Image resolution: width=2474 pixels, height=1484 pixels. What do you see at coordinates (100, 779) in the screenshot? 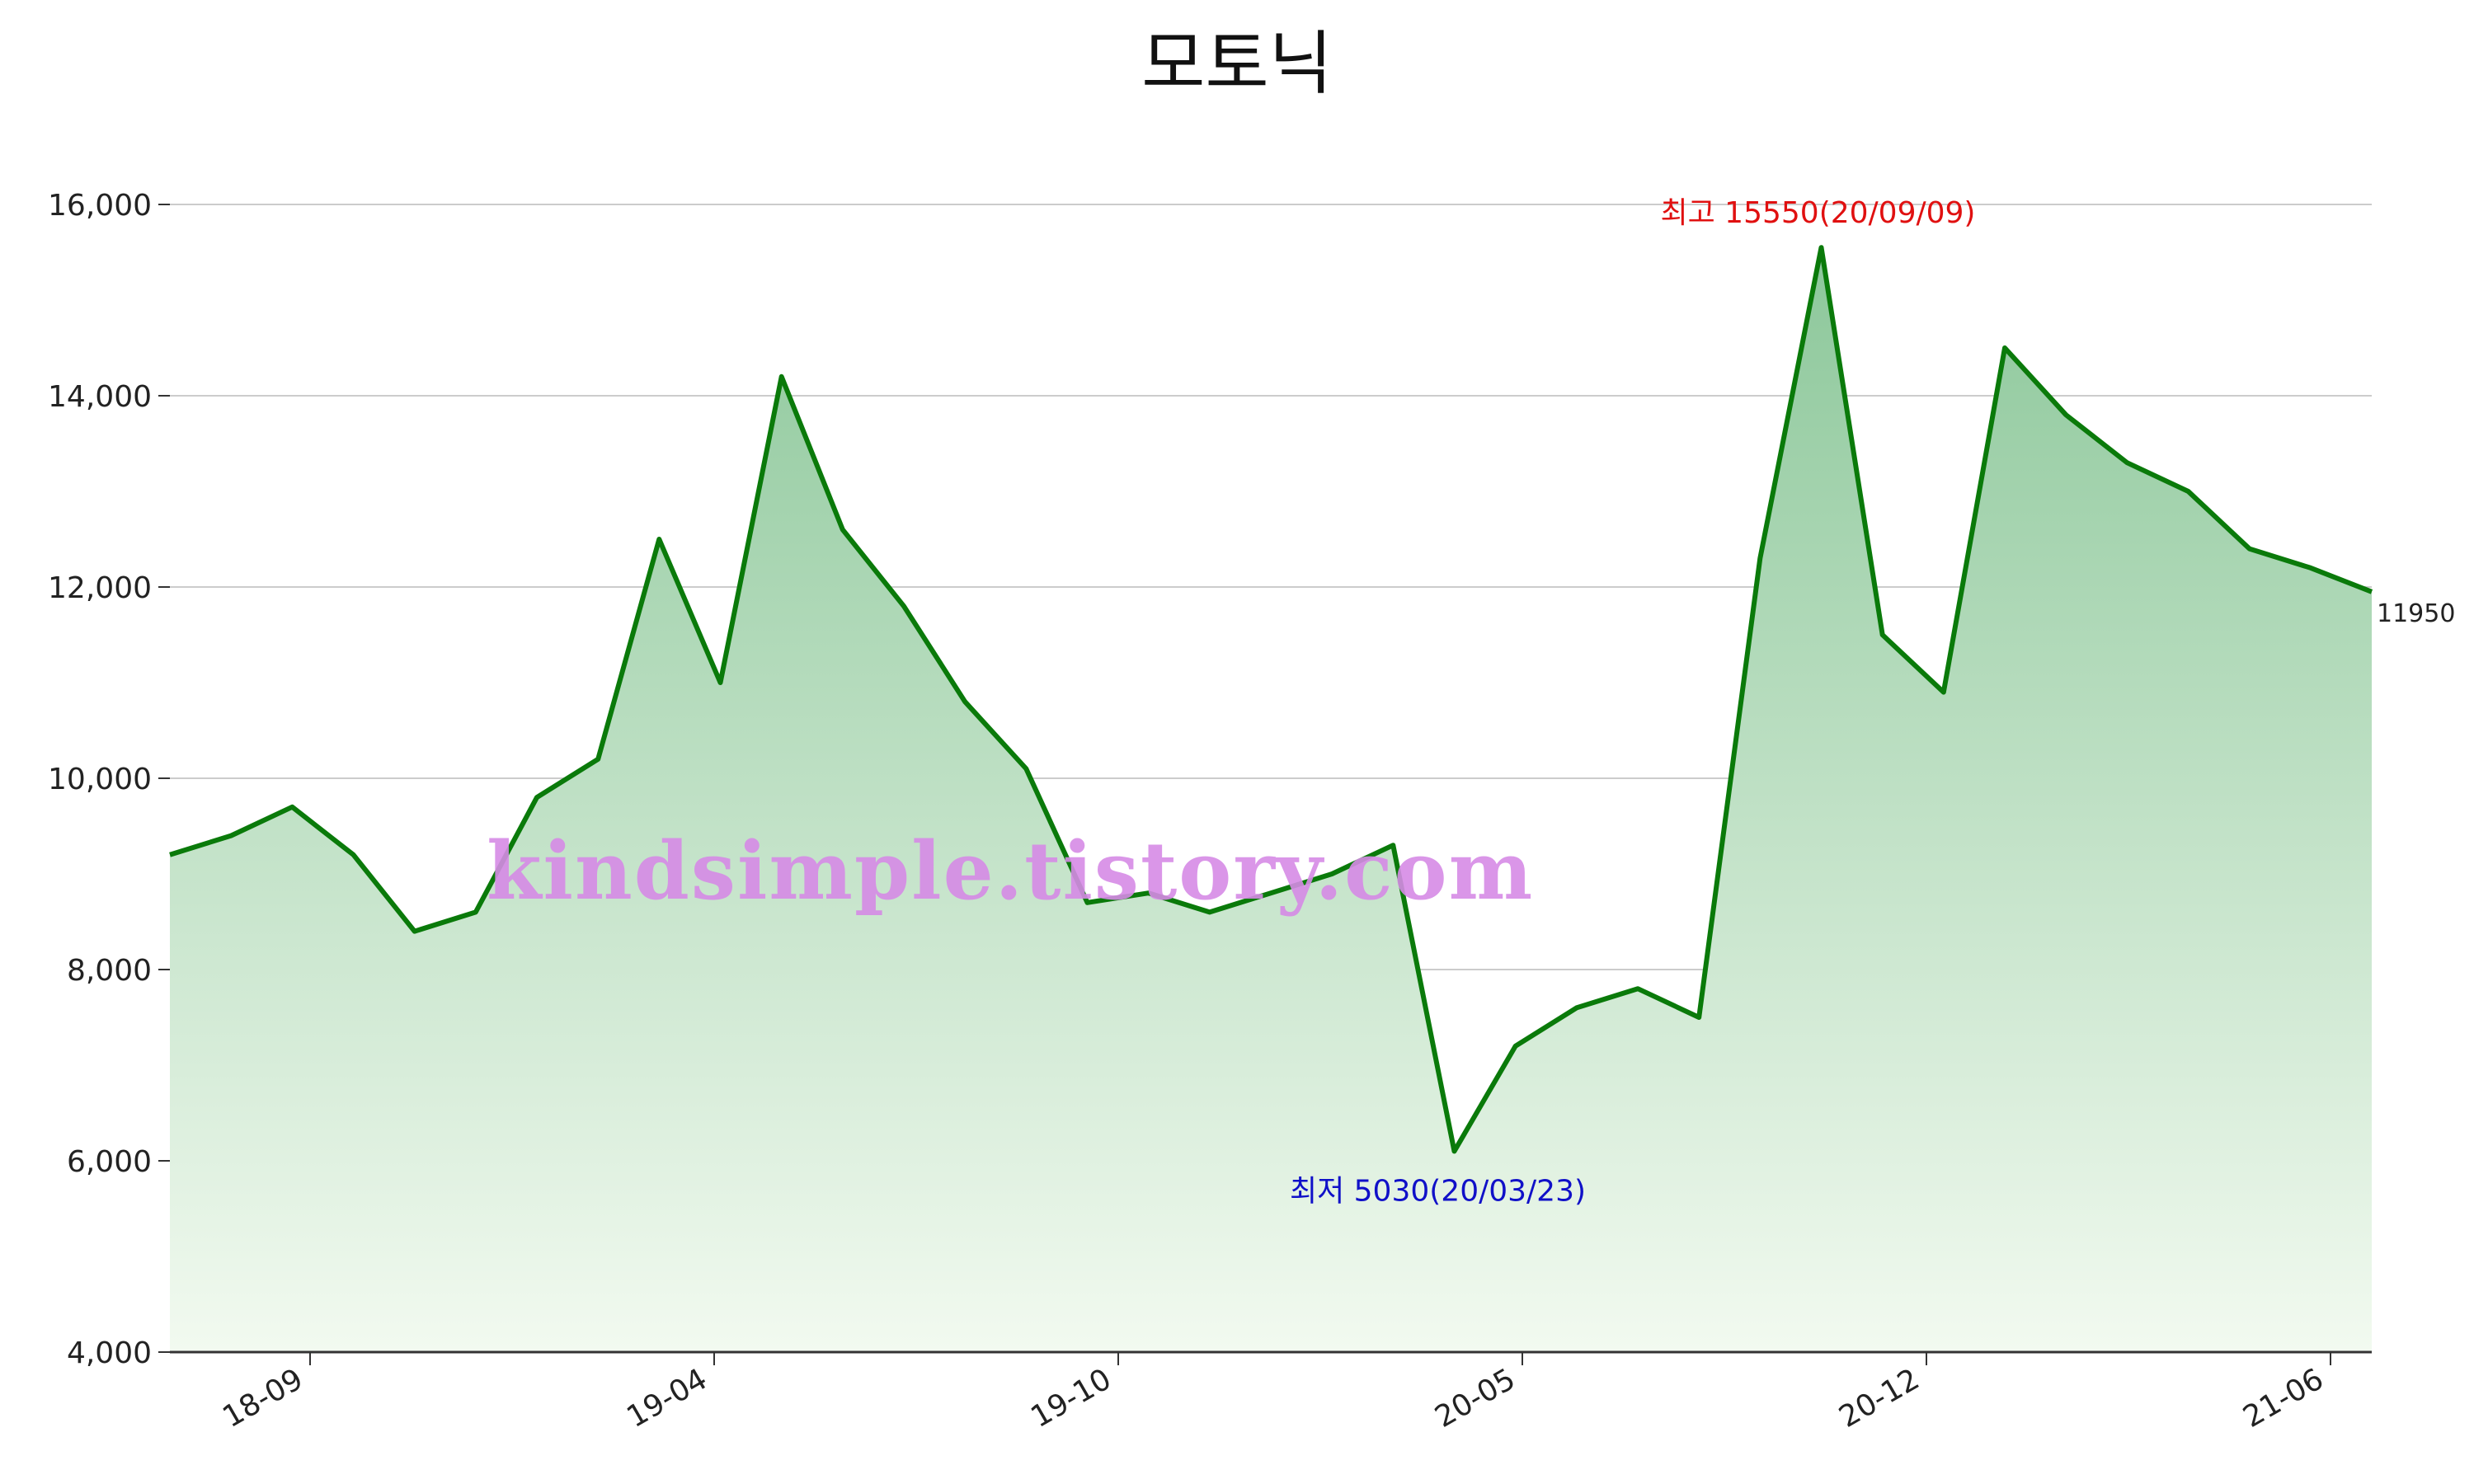
I see `y-tick-label: 10,000` at bounding box center [100, 779].